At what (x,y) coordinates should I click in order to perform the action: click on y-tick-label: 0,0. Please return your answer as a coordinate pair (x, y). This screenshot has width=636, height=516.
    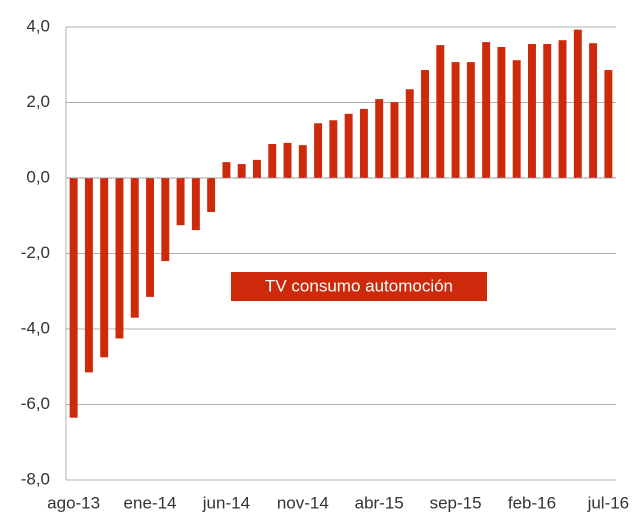
    Looking at the image, I should click on (38, 176).